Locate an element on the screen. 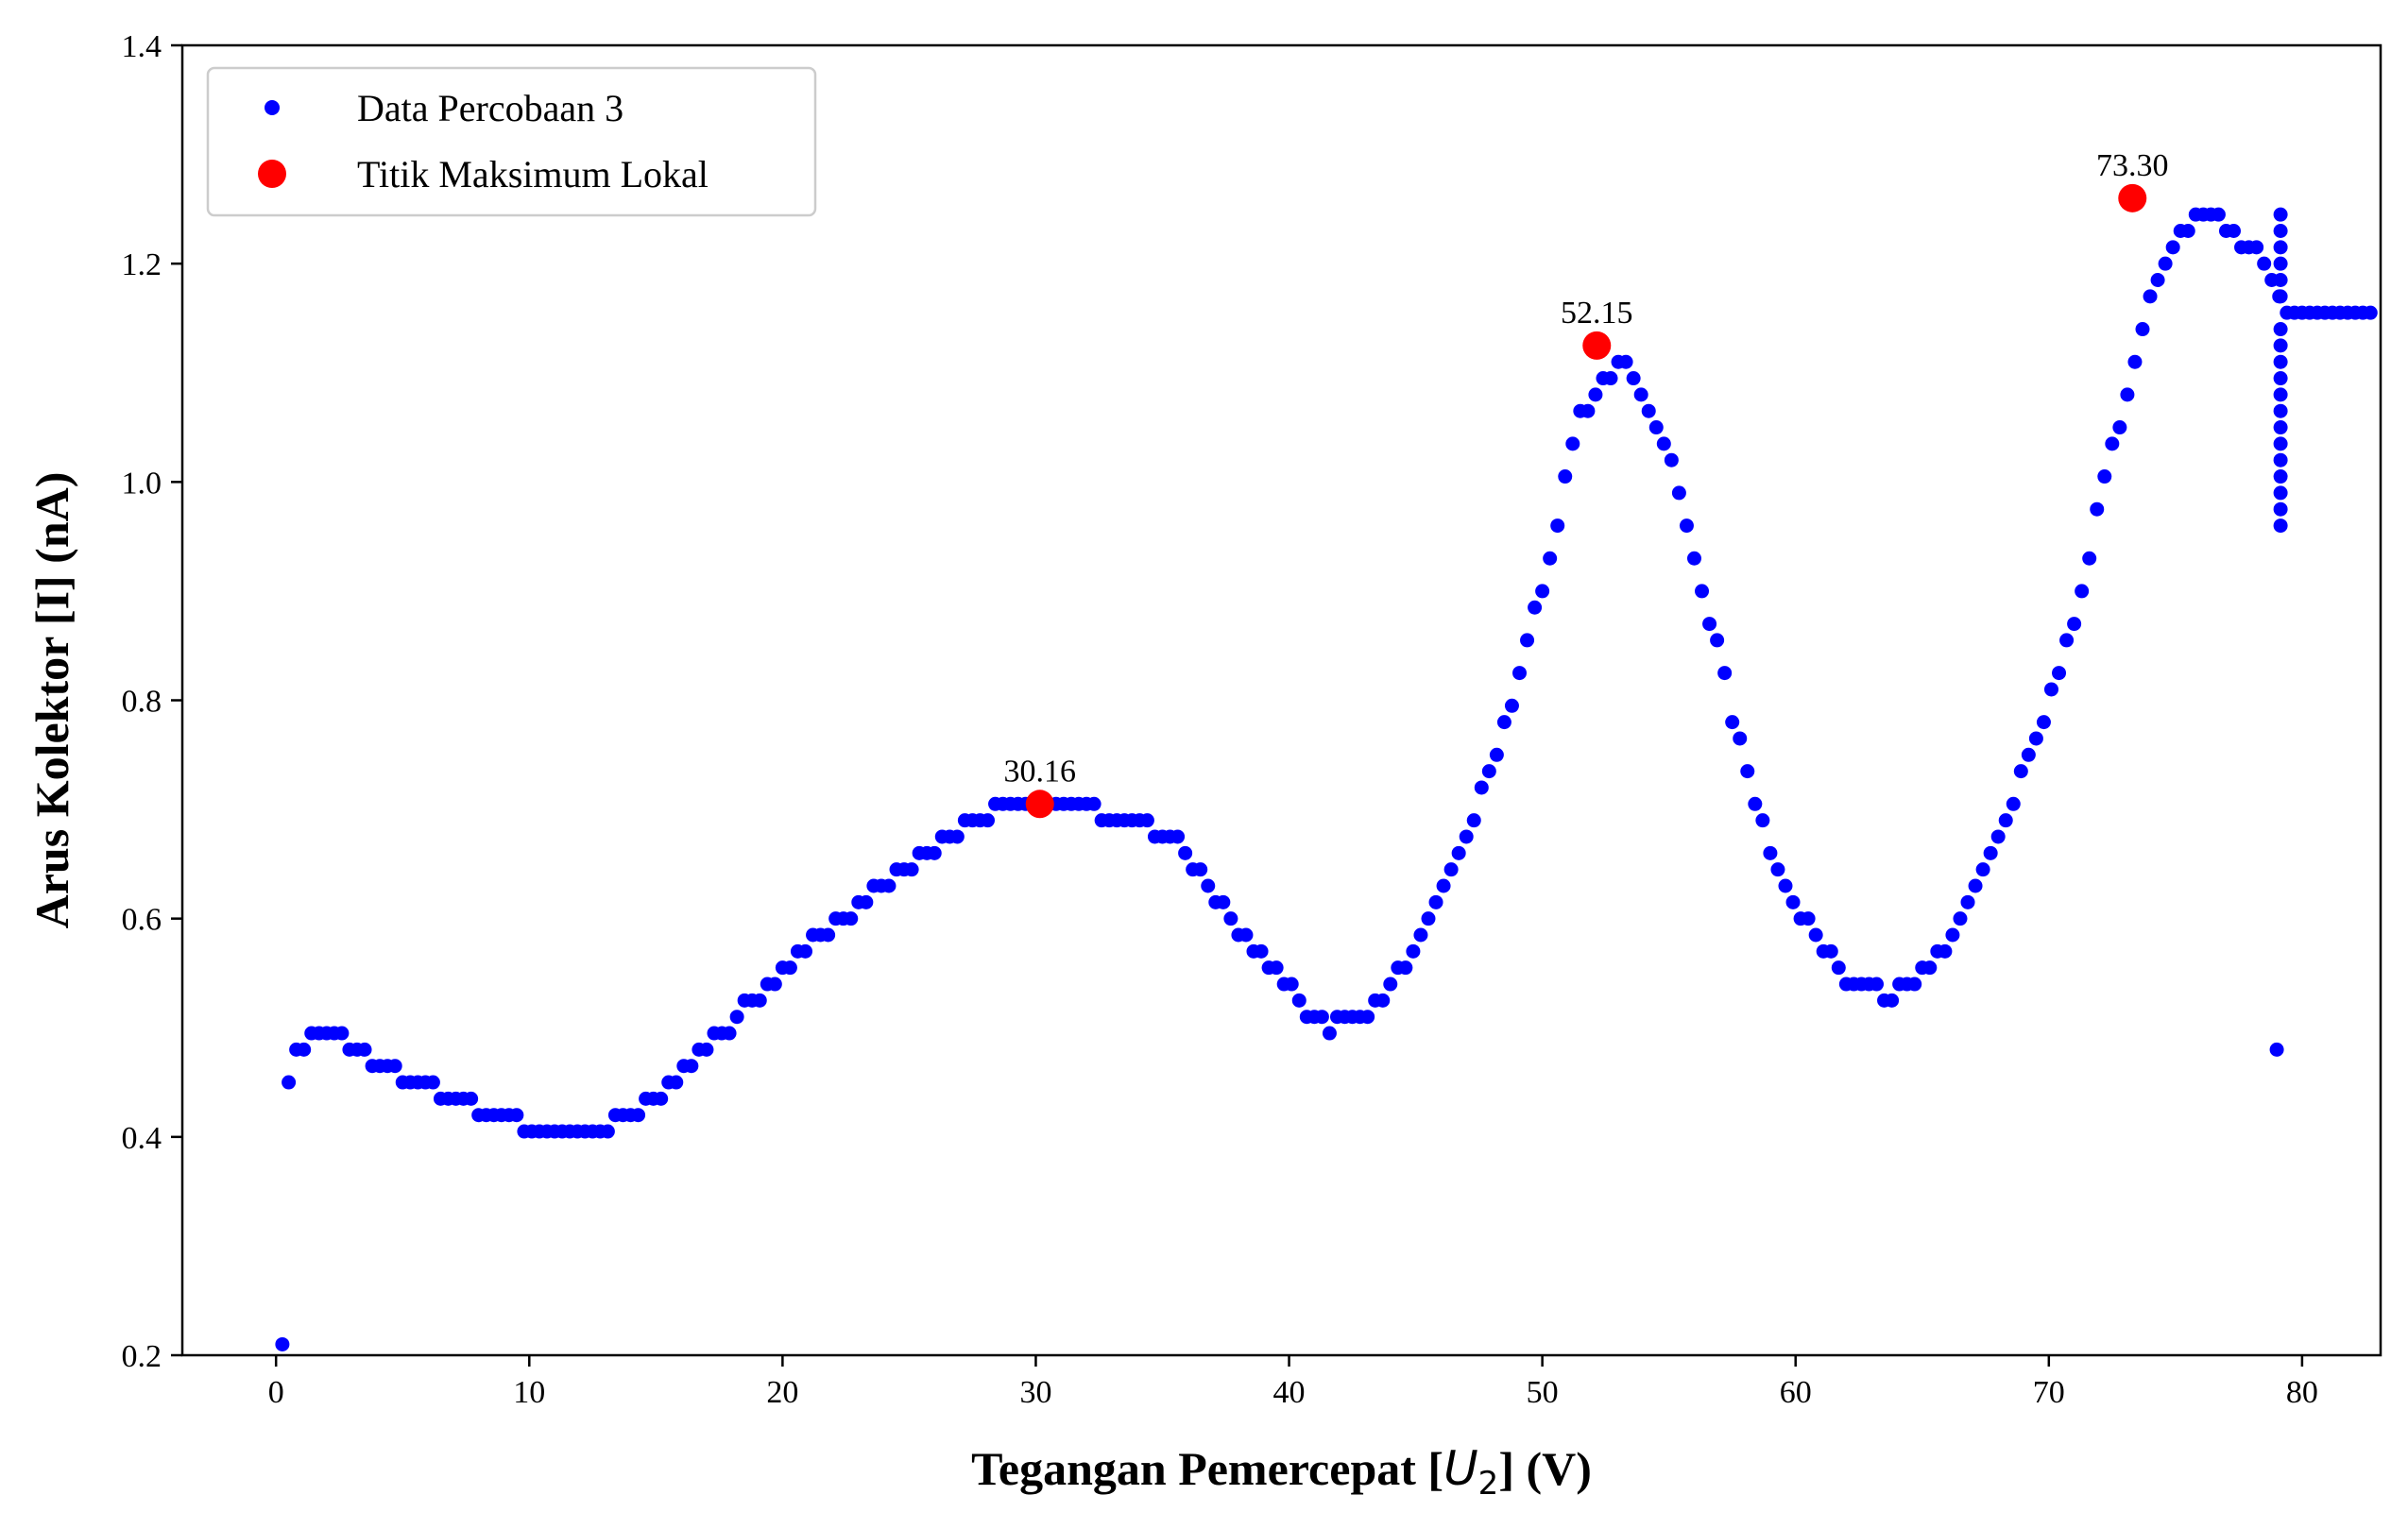 The image size is (2408, 1529). x-tick-label: 70 is located at coordinates (2049, 1392).